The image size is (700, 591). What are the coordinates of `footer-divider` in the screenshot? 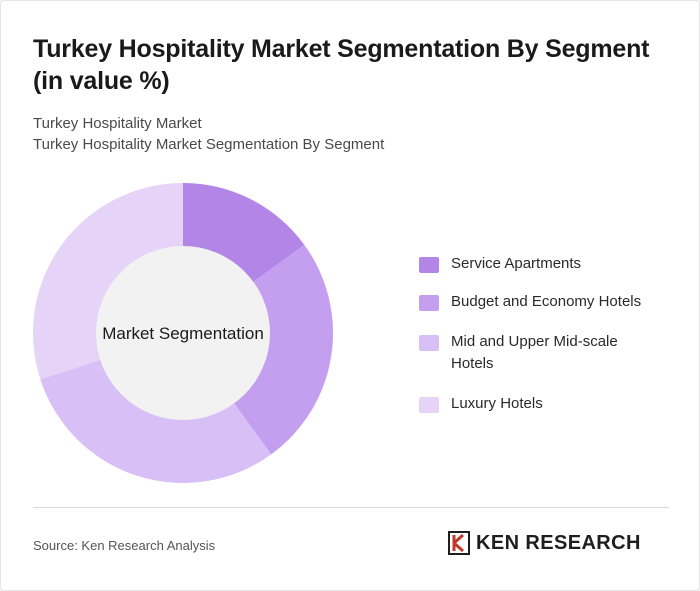 It's located at (351, 507).